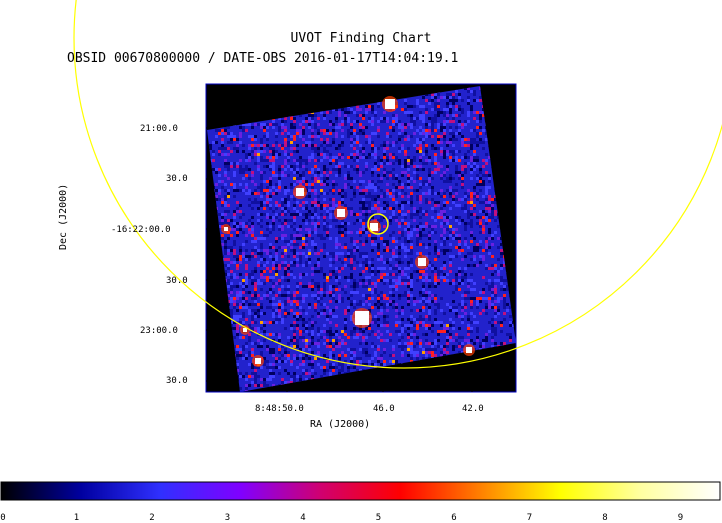  Describe the element at coordinates (303, 518) in the screenshot. I see `colorbar-tick-label: 4` at that location.